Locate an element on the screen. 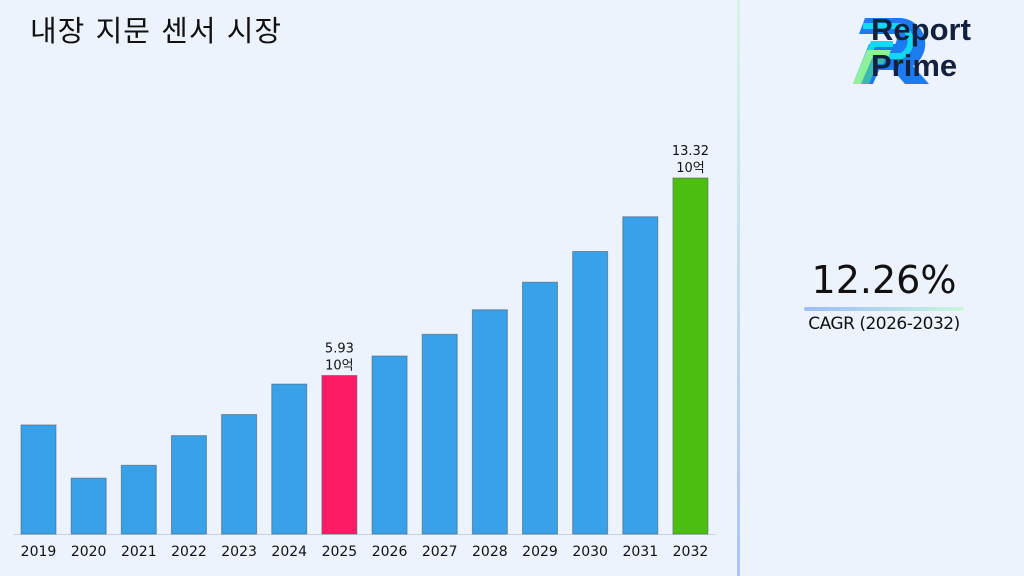 The width and height of the screenshot is (1024, 576). x-tick-label: 2022 is located at coordinates (189, 552).